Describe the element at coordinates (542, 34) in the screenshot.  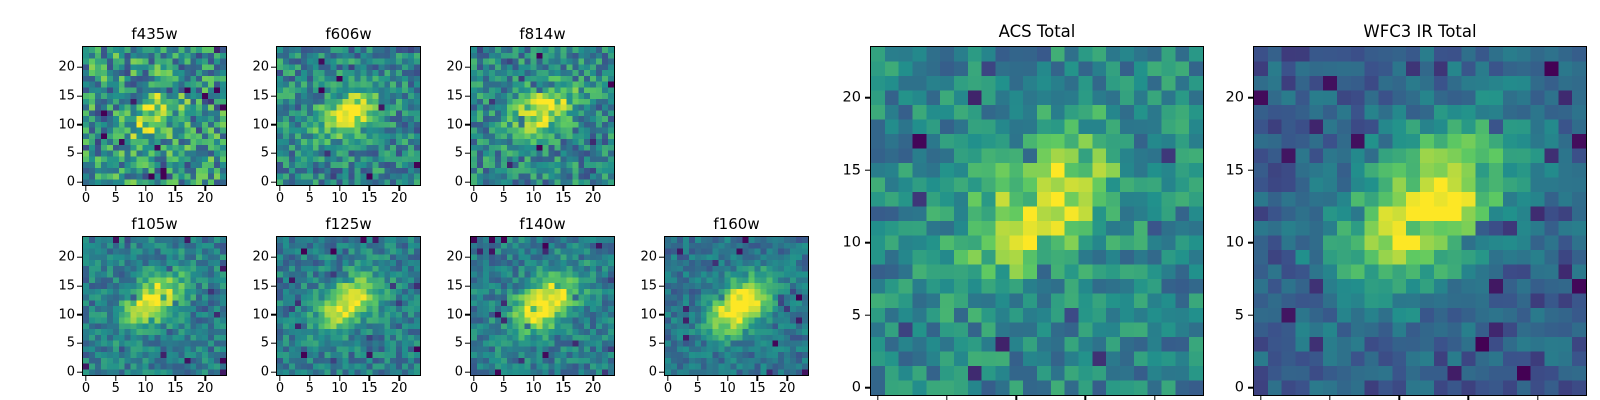
I see `panel-title: f814w` at that location.